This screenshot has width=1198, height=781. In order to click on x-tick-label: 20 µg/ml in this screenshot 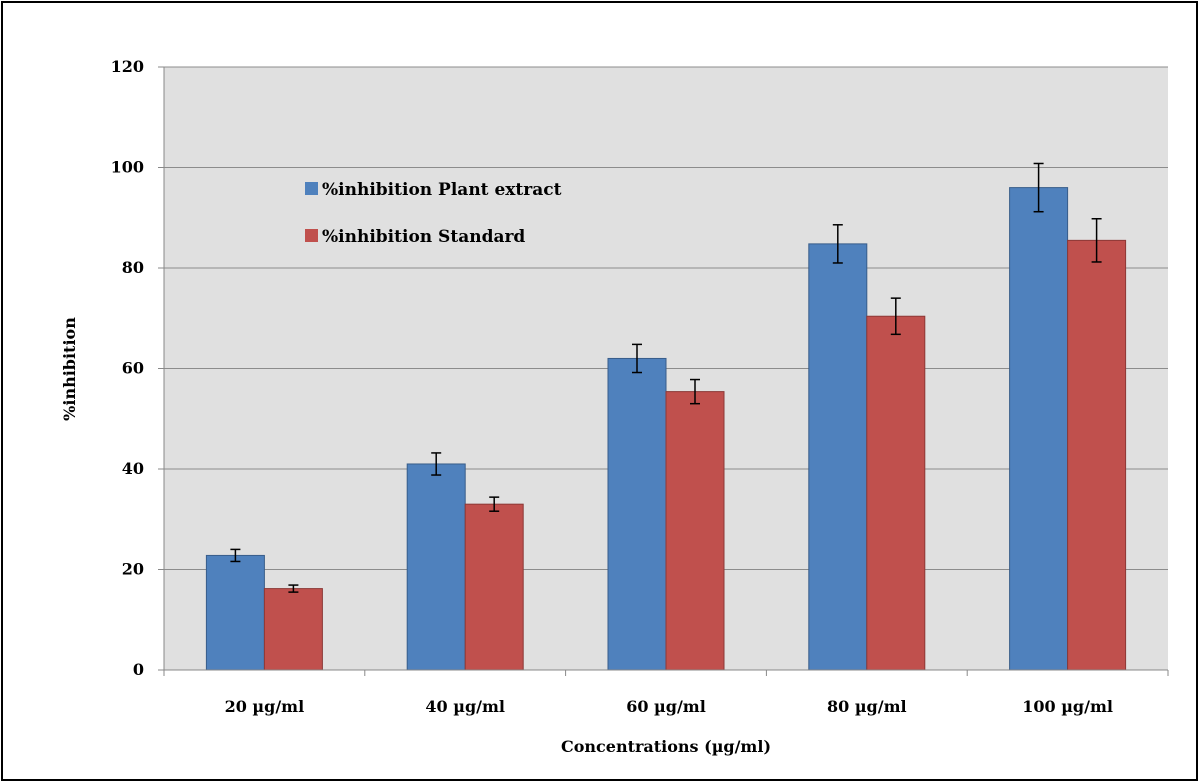, I will do `click(265, 706)`.